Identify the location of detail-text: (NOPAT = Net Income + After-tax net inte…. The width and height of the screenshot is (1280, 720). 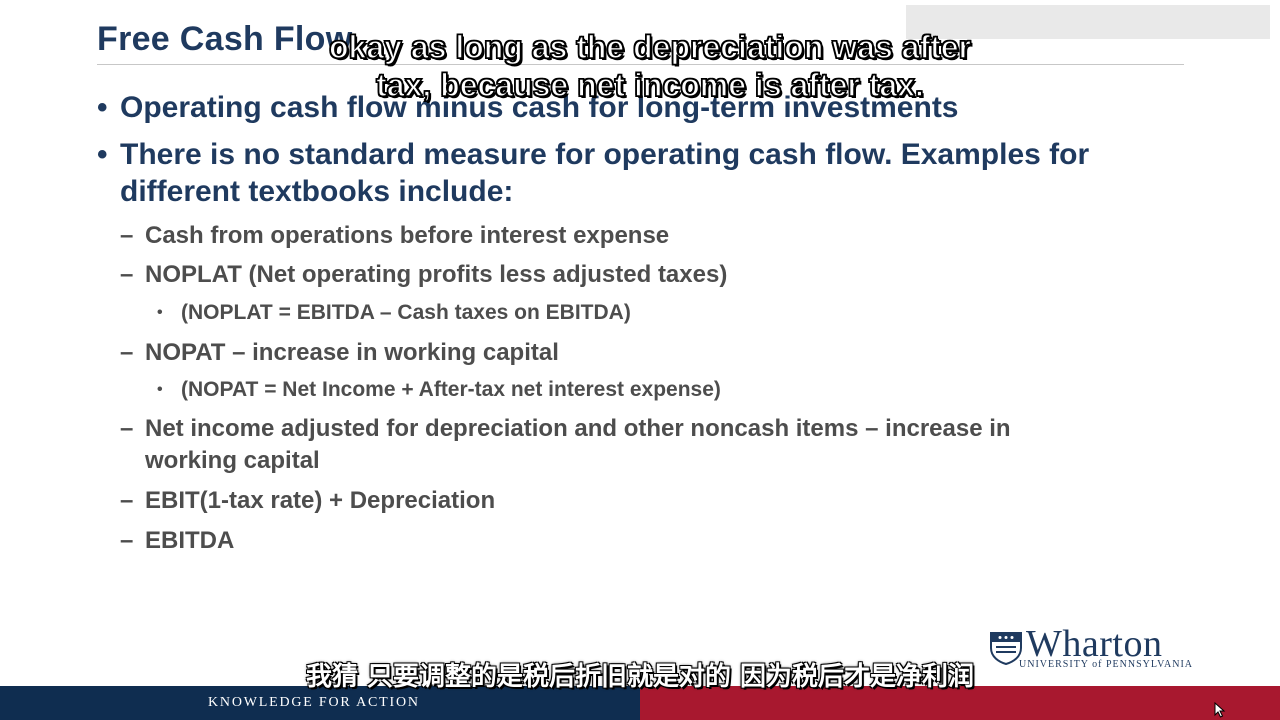
(451, 389).